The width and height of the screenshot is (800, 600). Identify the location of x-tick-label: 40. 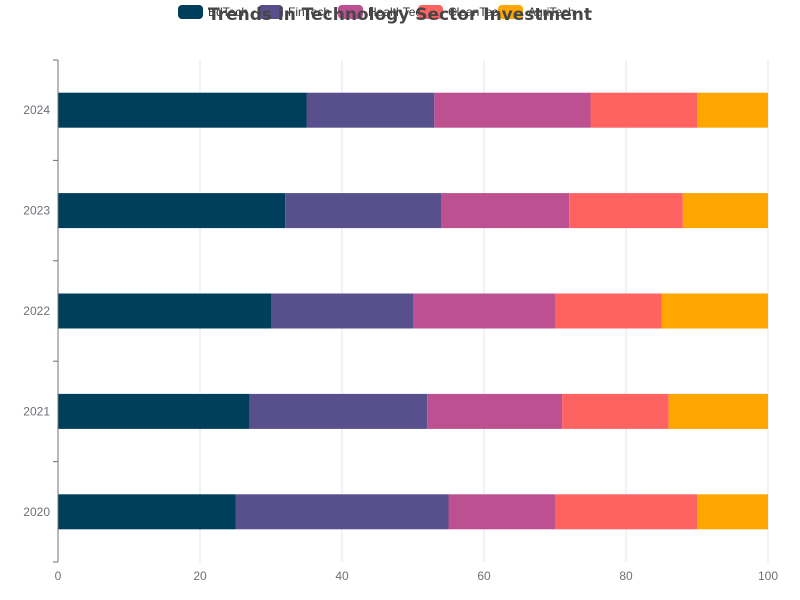
(342, 576).